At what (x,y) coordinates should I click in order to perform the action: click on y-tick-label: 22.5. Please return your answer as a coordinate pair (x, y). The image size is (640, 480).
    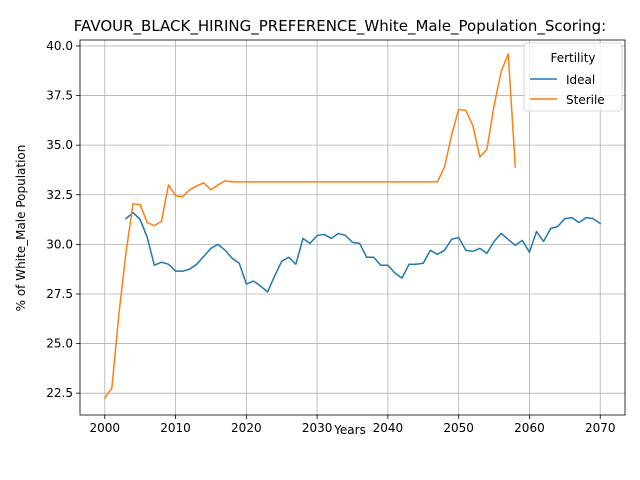
    Looking at the image, I should click on (59, 393).